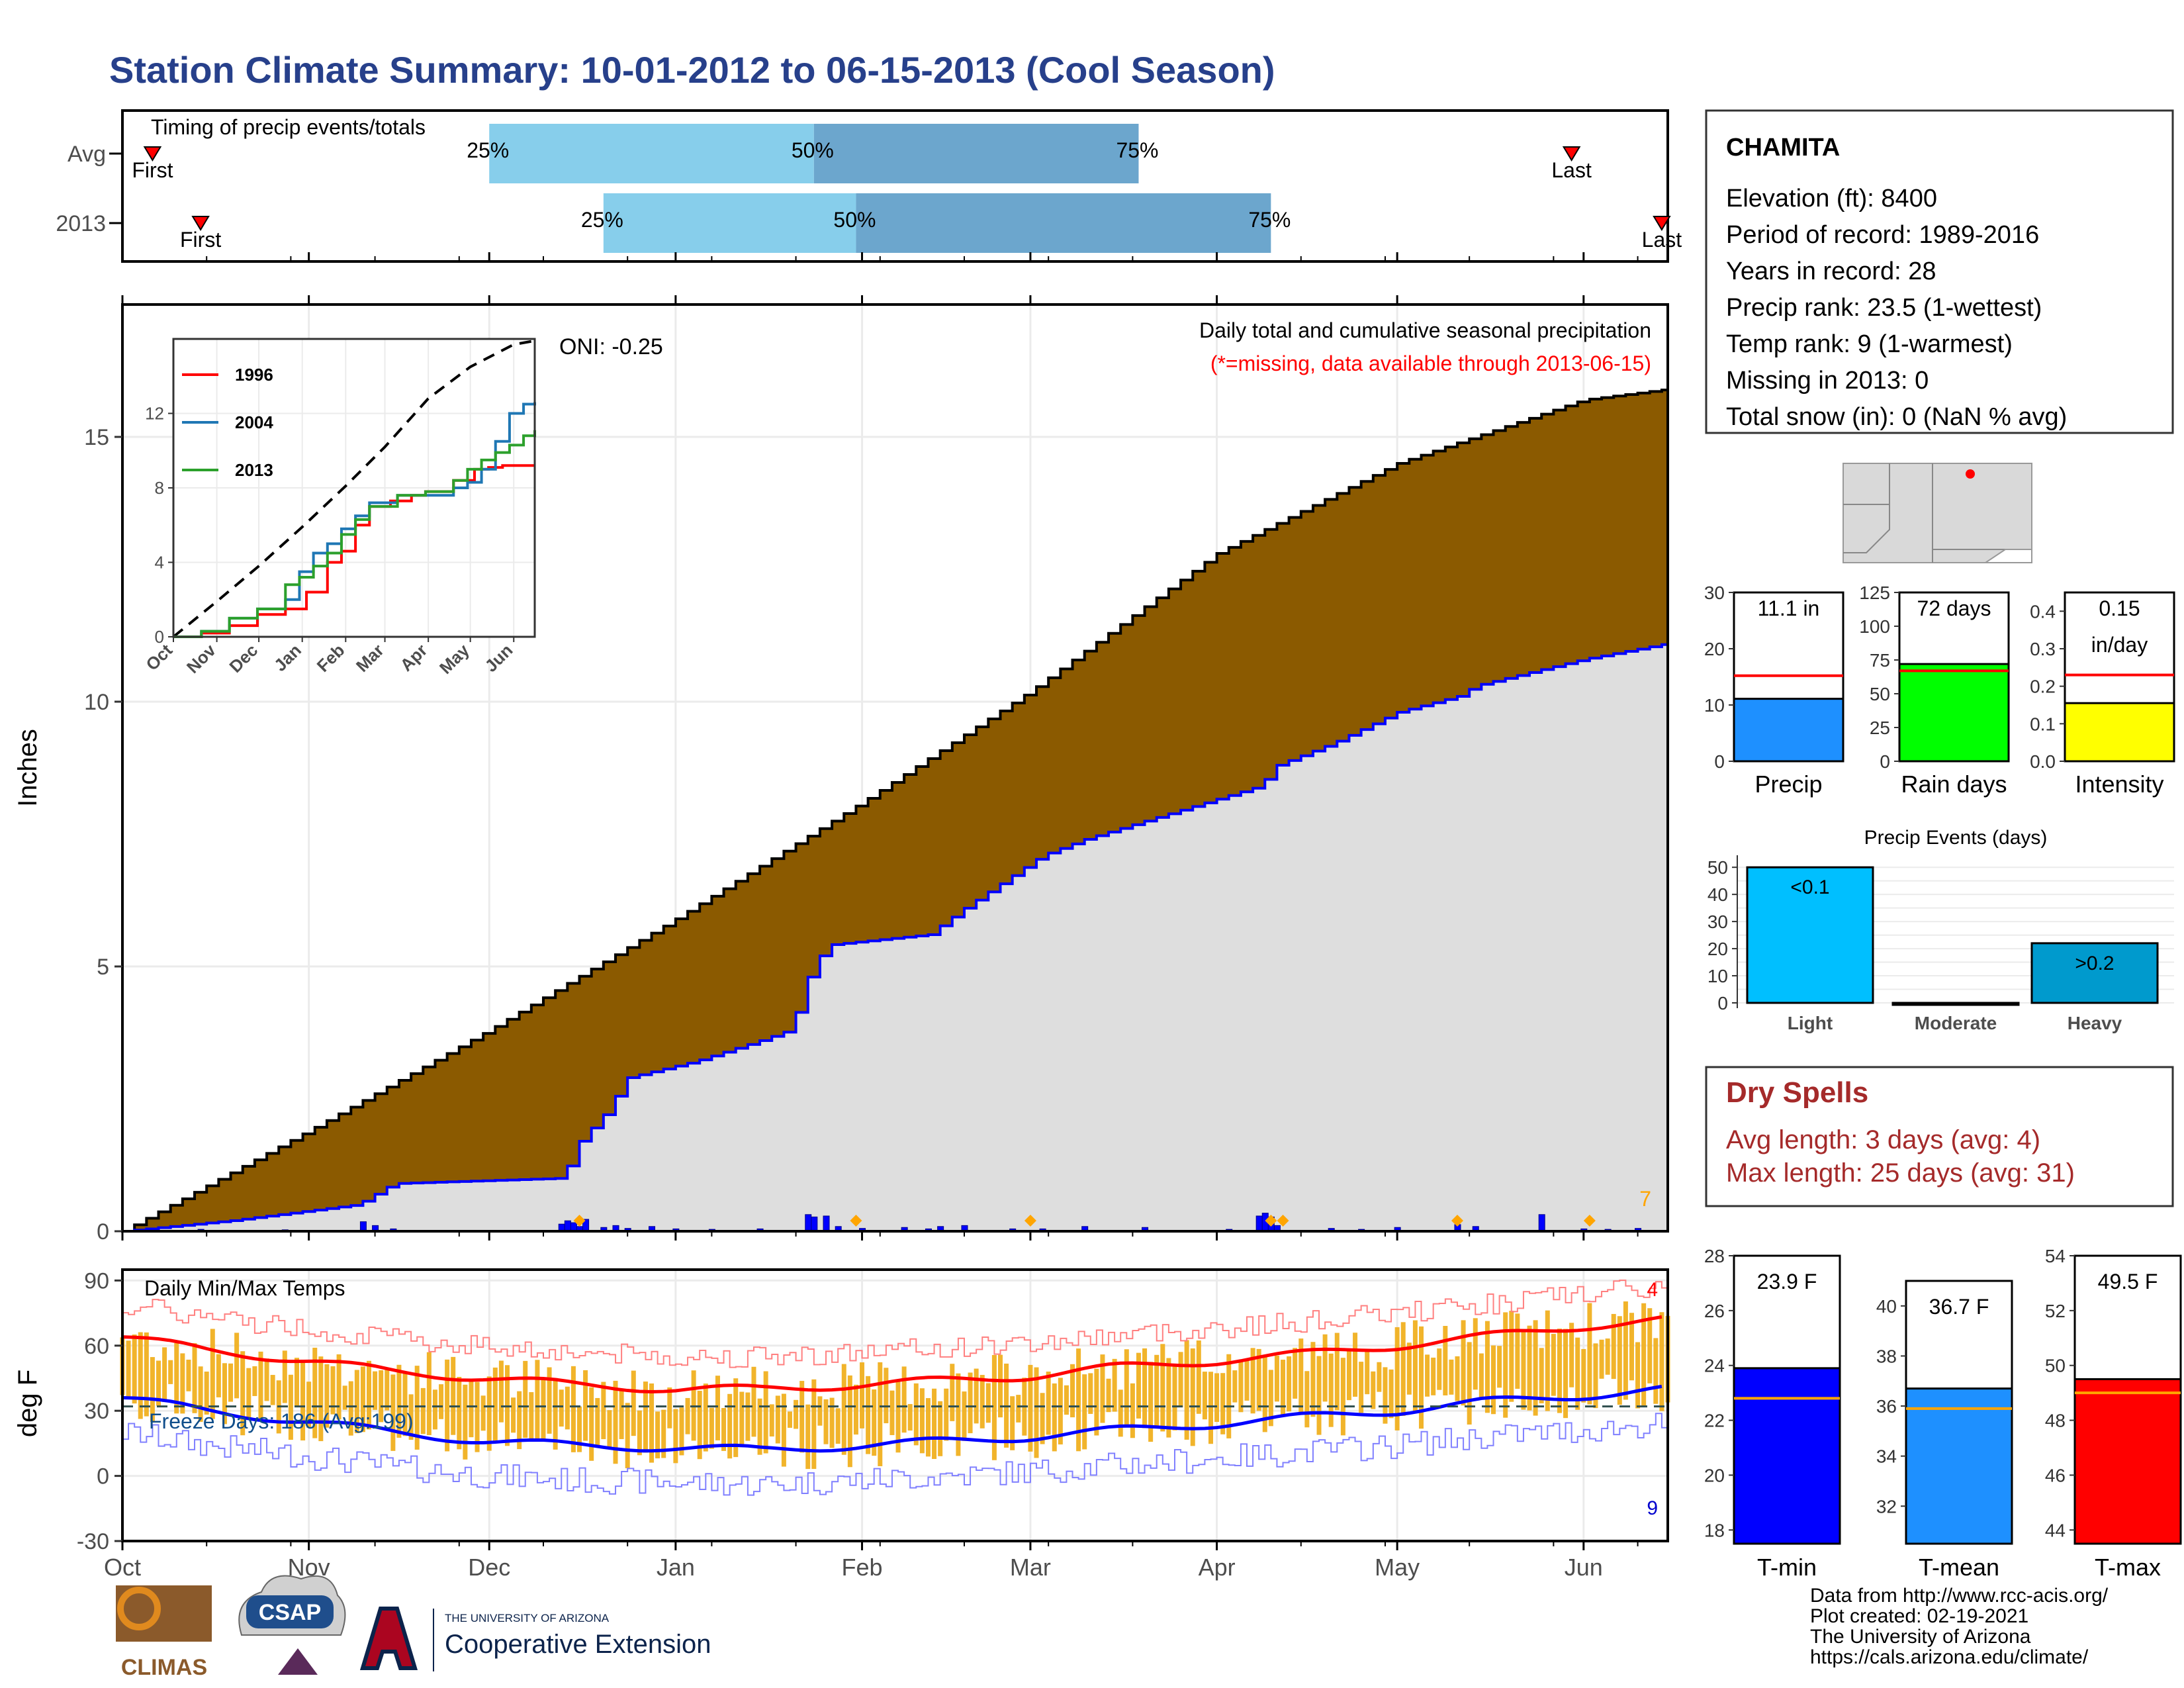  I want to click on summary-bar-ytick-label: 10, so click(1715, 705).